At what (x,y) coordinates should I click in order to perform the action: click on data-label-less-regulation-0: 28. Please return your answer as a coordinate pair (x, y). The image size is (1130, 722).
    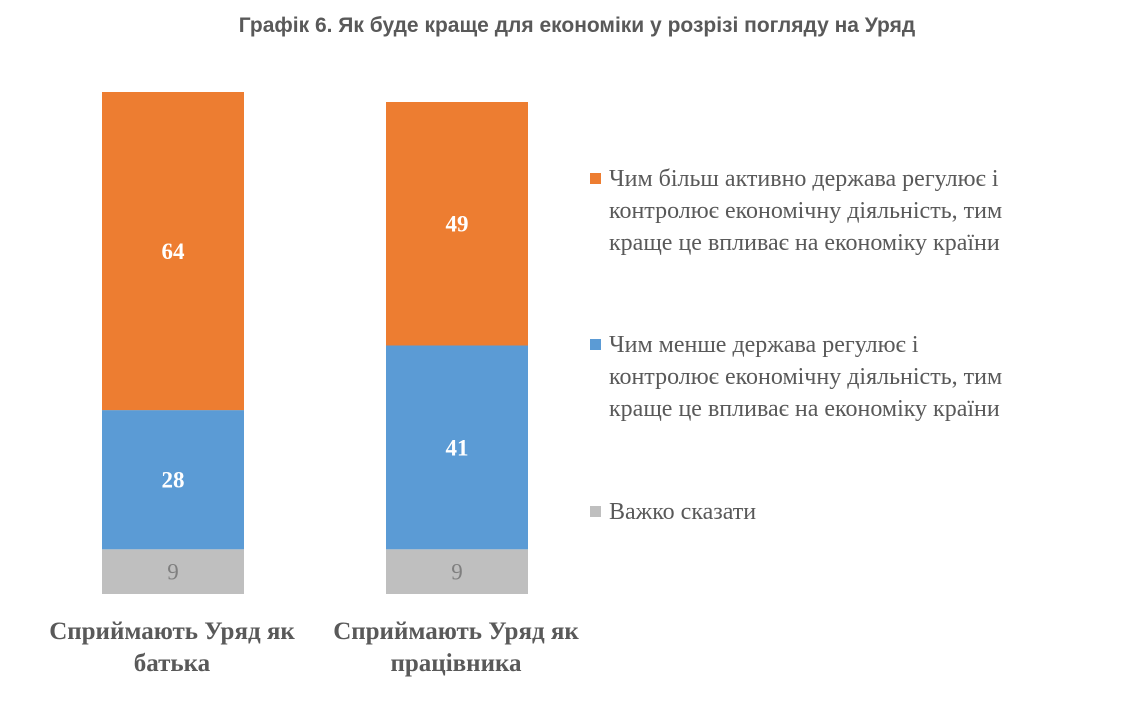
    Looking at the image, I should click on (173, 480).